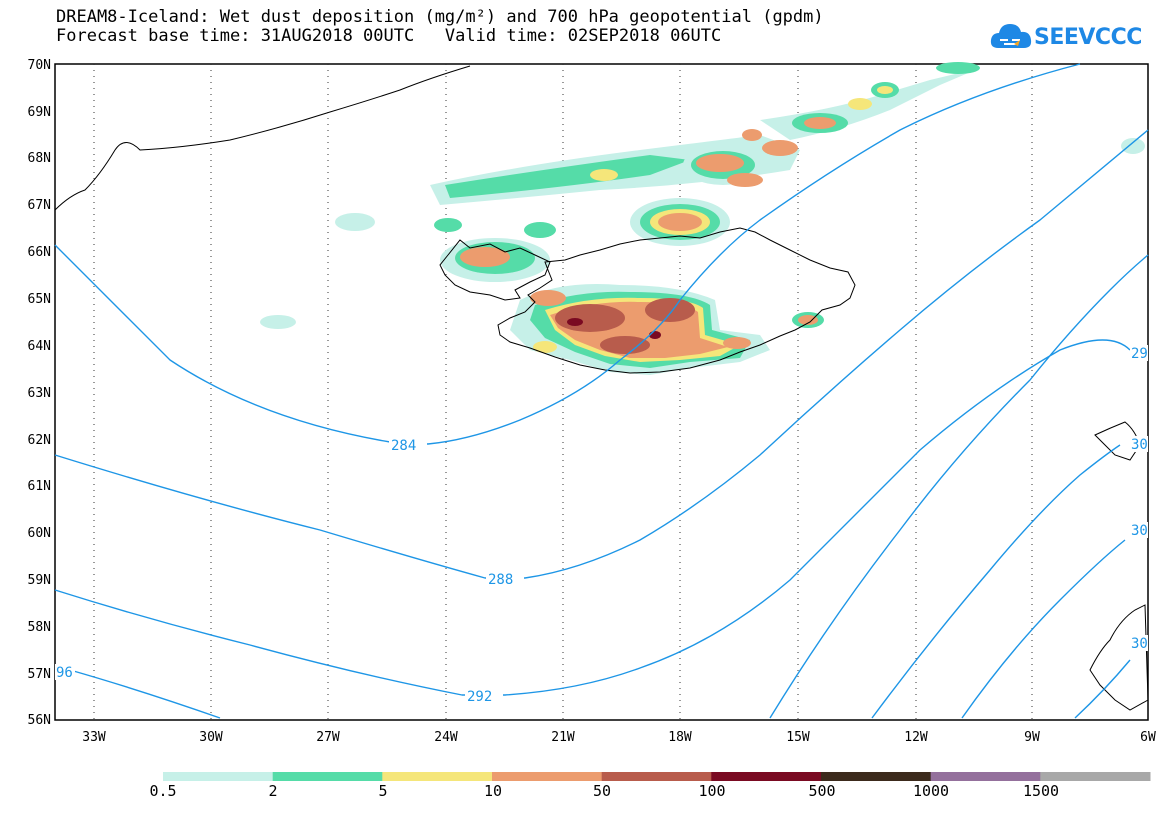  What do you see at coordinates (931, 791) in the screenshot?
I see `colorbar-label: 1000` at bounding box center [931, 791].